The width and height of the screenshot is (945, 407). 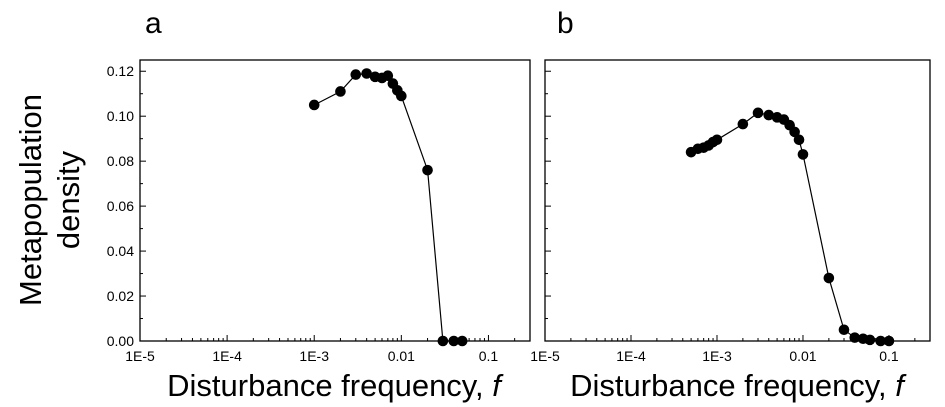 What do you see at coordinates (498, 385) in the screenshot?
I see `x-axis-title-a-var: f` at bounding box center [498, 385].